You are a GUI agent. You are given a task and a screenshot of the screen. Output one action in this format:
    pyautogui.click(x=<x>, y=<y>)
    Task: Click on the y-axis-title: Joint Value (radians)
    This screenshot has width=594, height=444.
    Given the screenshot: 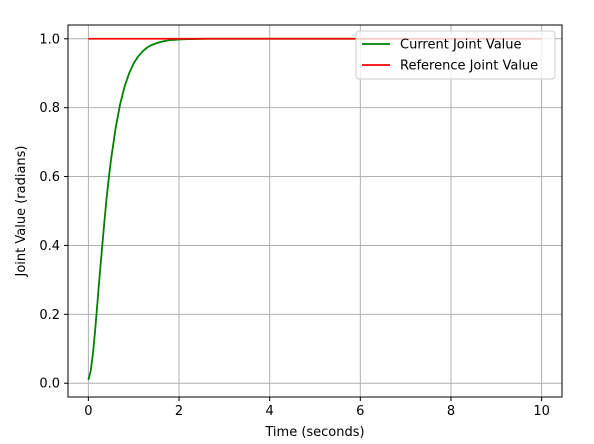 What is the action you would take?
    pyautogui.click(x=21, y=212)
    